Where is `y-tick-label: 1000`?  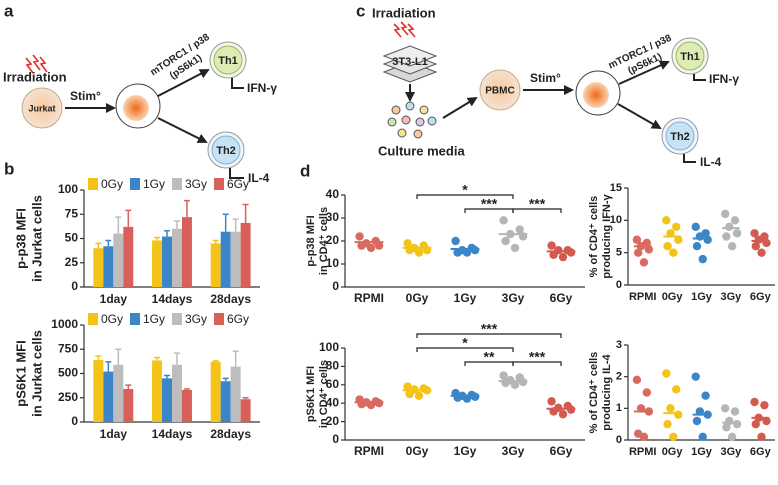 y-tick-label: 1000 is located at coordinates (64, 324).